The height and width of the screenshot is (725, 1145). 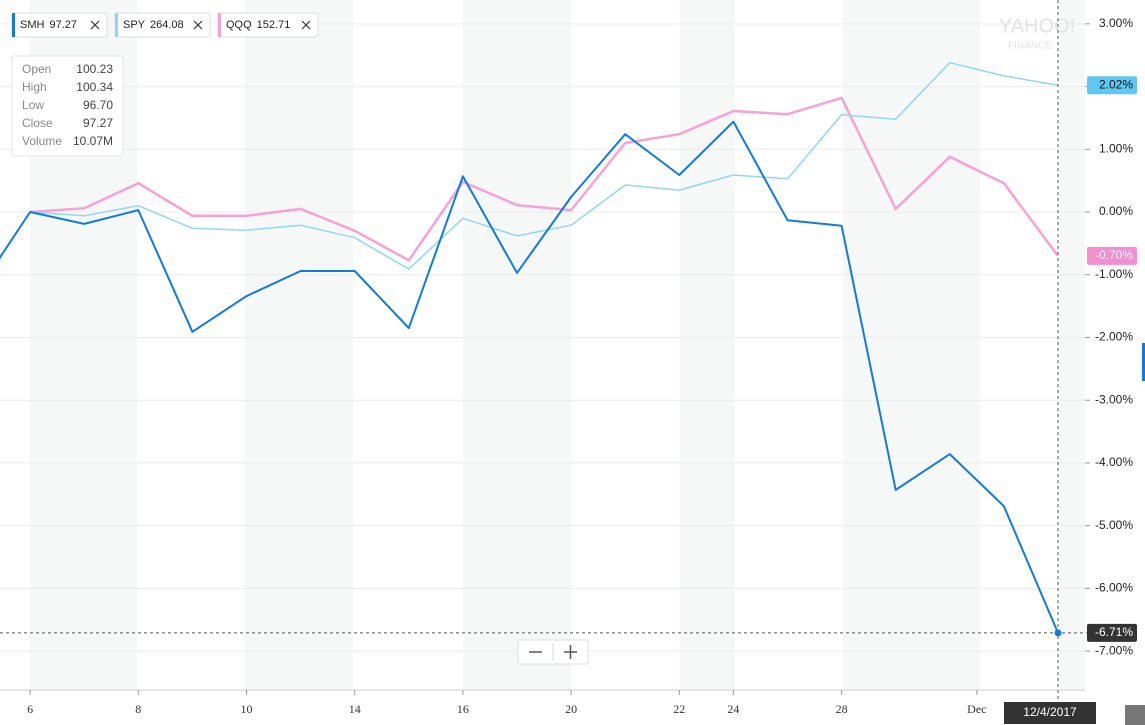 I want to click on zoom-controls, so click(x=553, y=652).